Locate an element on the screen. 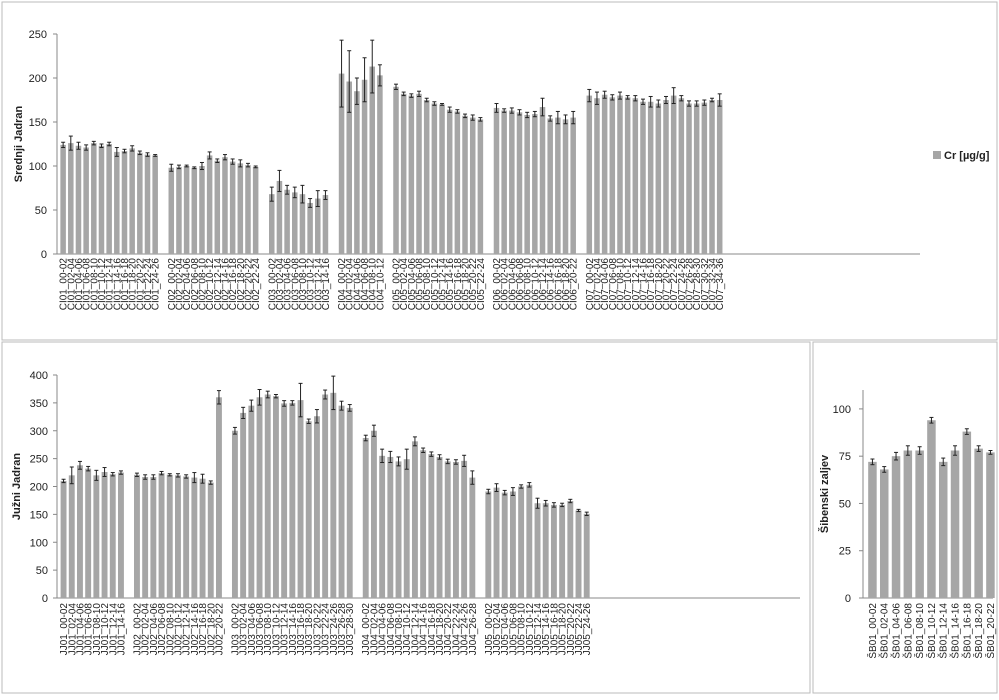 The height and width of the screenshot is (700, 999). x-category-label: JJ05_08-10 is located at coordinates (522, 629).